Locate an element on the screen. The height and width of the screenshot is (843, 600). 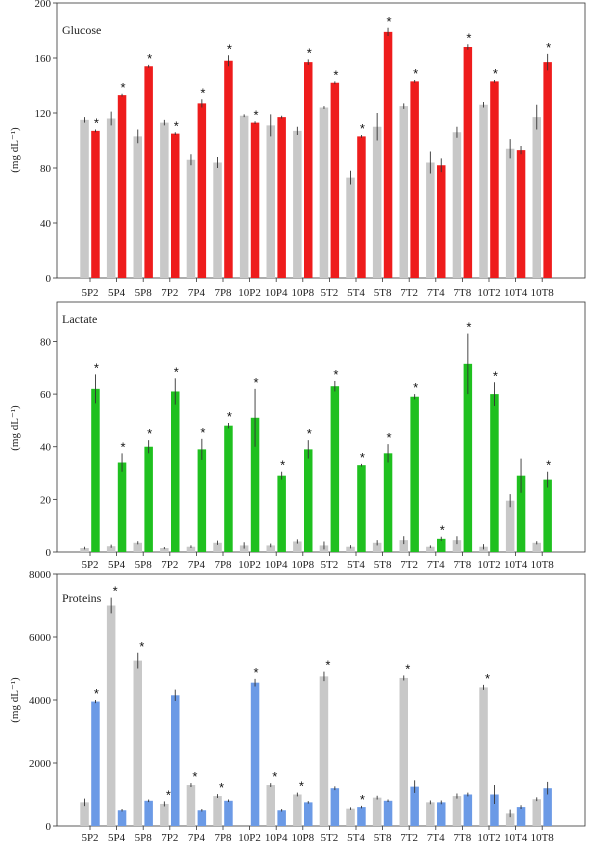
y-tick-label: 4000 is located at coordinates (40, 701).